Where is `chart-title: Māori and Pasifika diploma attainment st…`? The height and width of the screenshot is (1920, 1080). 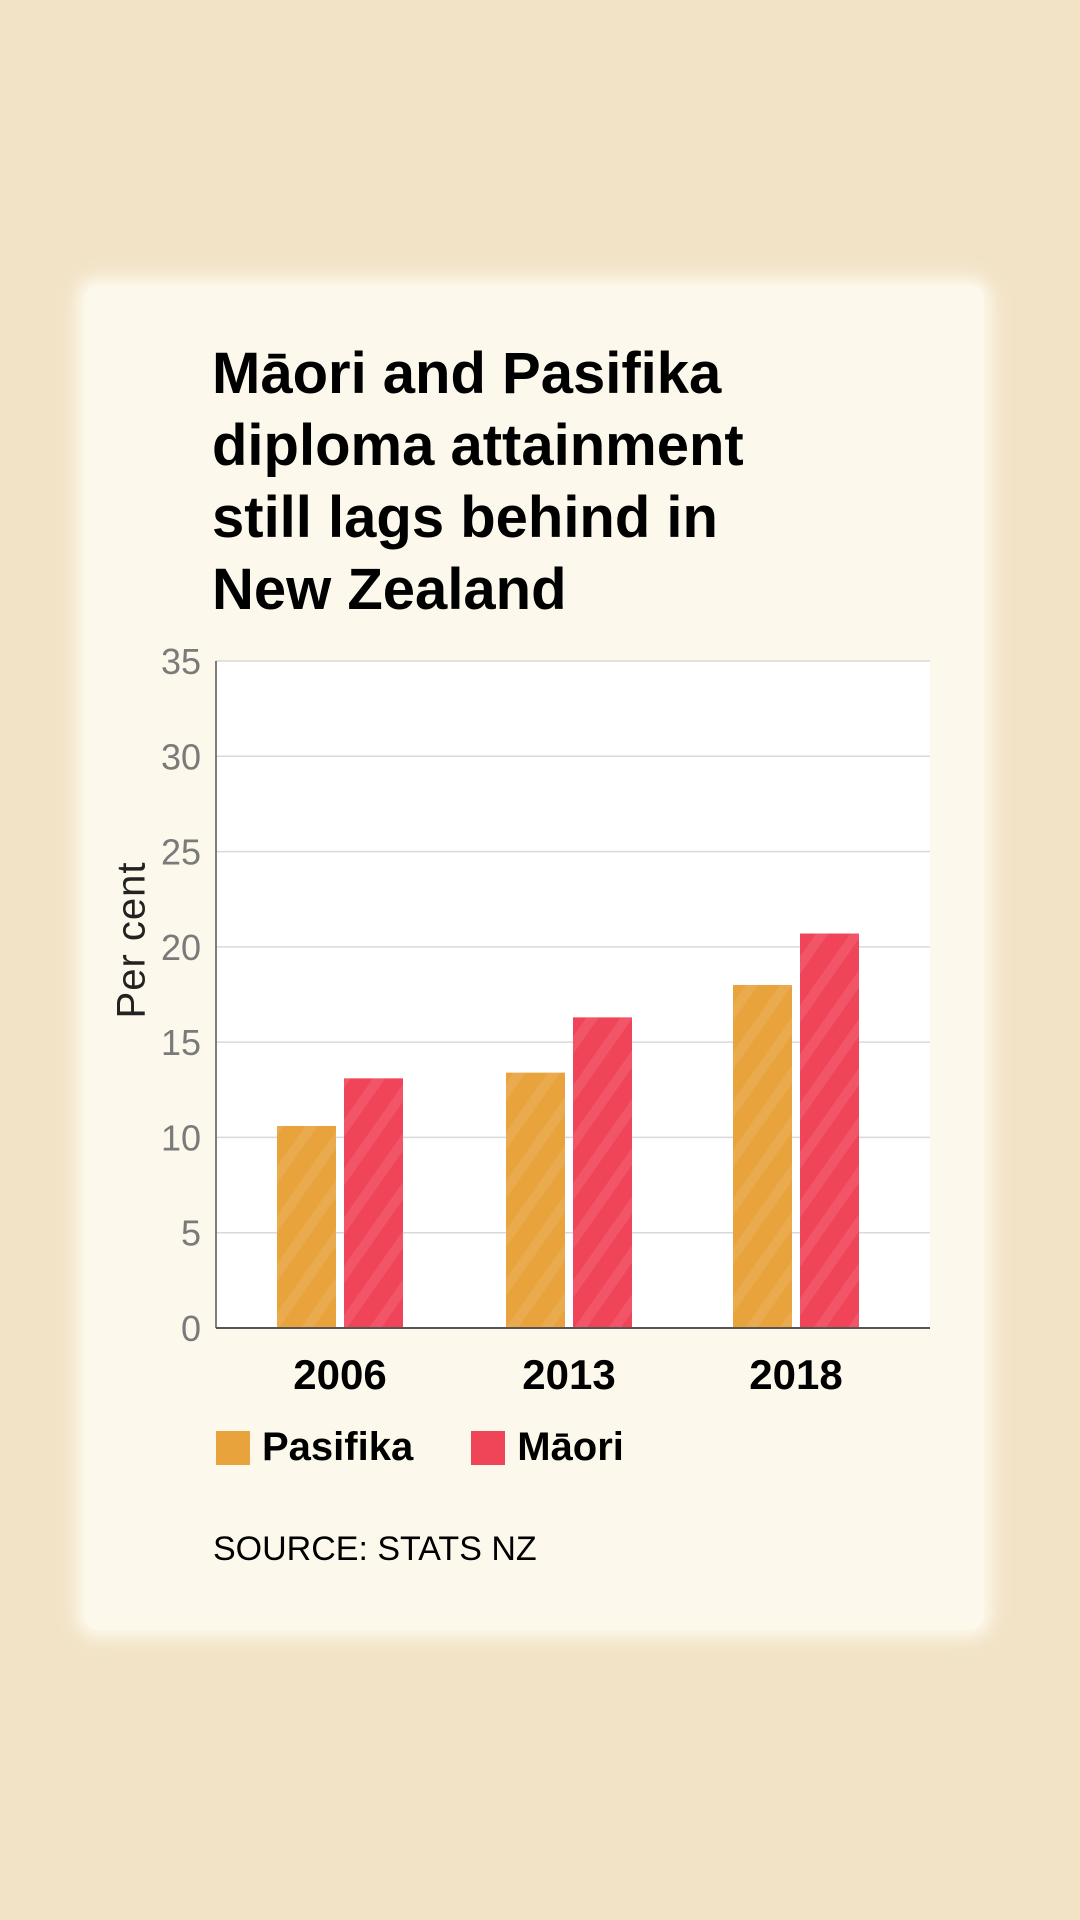
chart-title: Māori and Pasifika diploma attainment st… is located at coordinates (478, 481).